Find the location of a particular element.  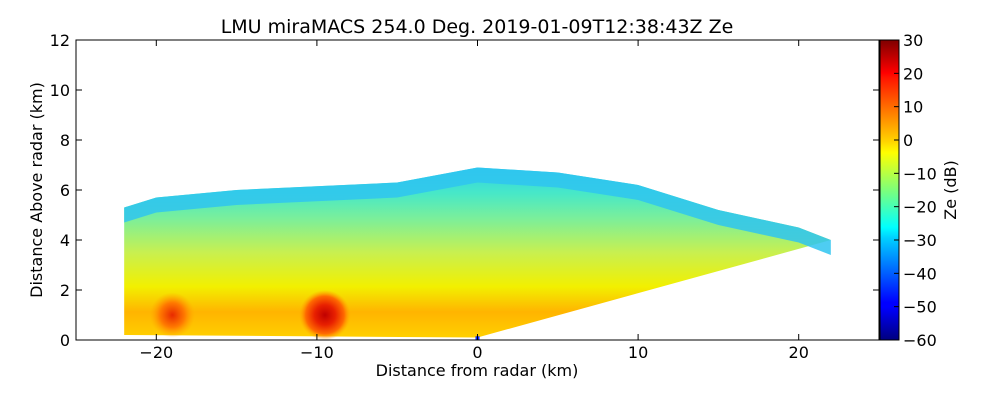

colorbar-tick-label: −20 is located at coordinates (920, 207).